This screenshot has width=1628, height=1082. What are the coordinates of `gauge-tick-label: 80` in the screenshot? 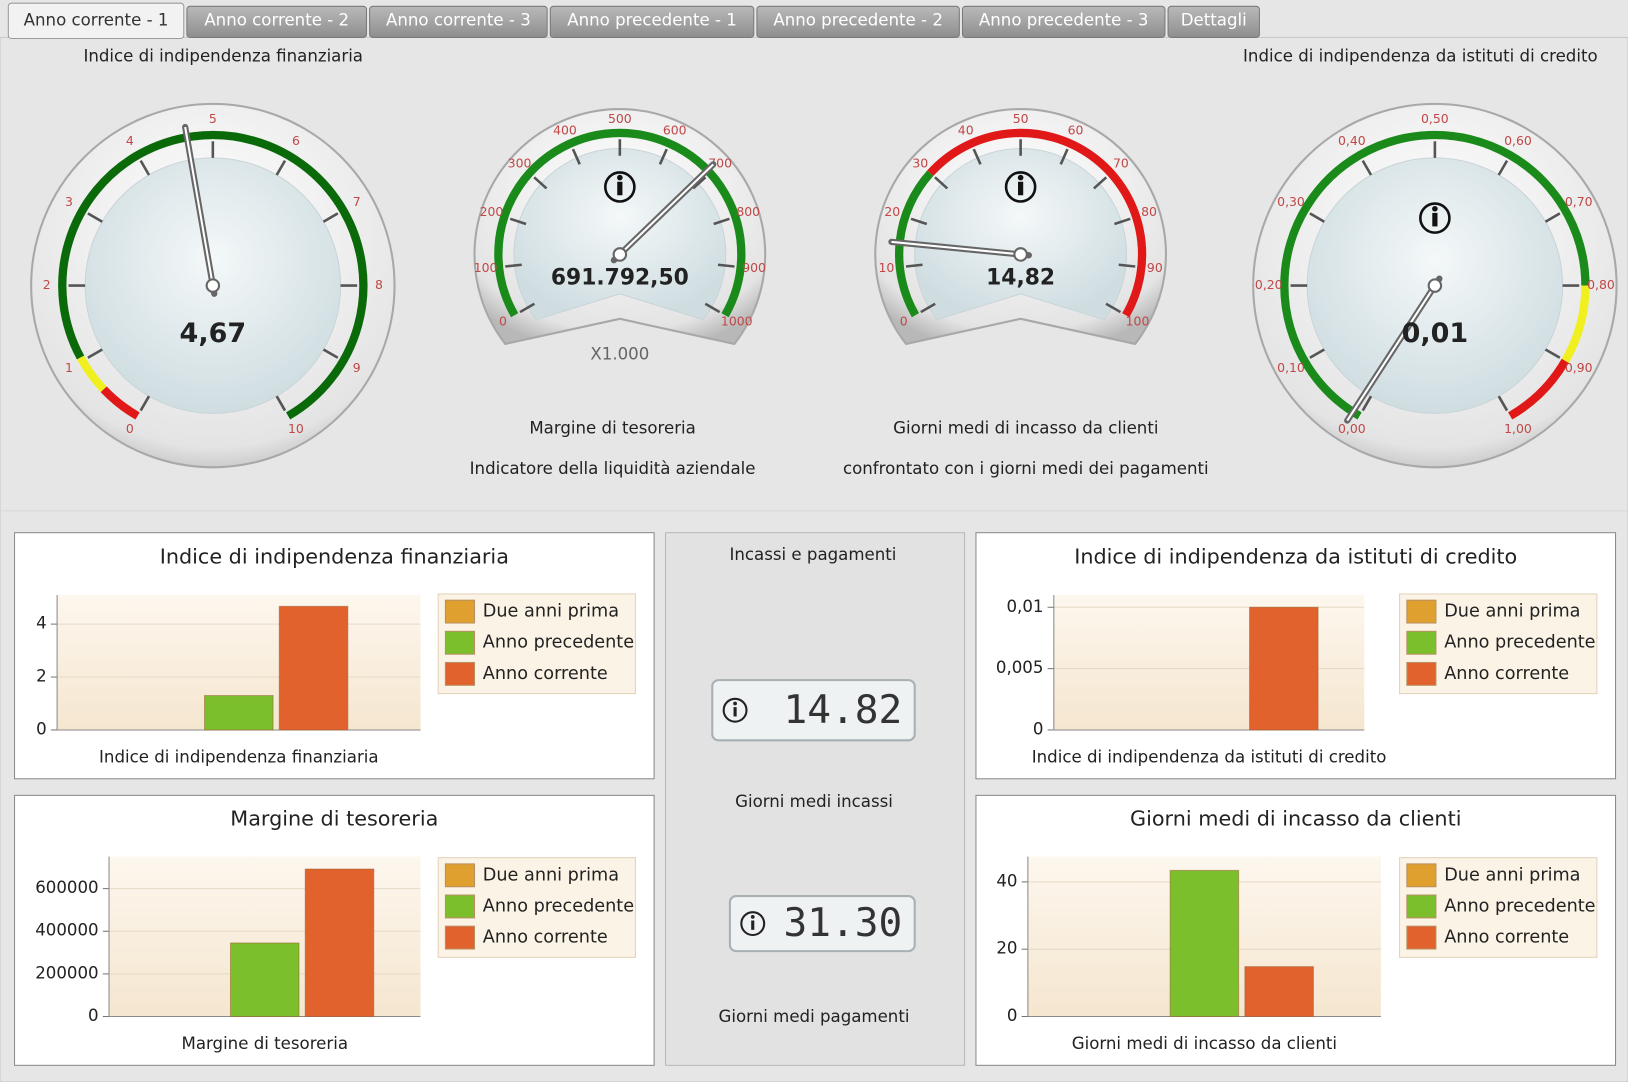 It's located at (1149, 211).